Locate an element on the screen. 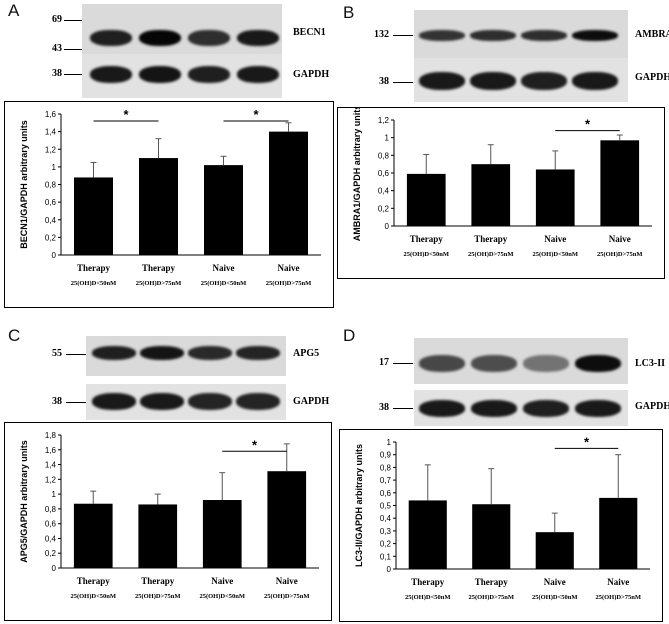  gene-label: GAPDH is located at coordinates (311, 401).